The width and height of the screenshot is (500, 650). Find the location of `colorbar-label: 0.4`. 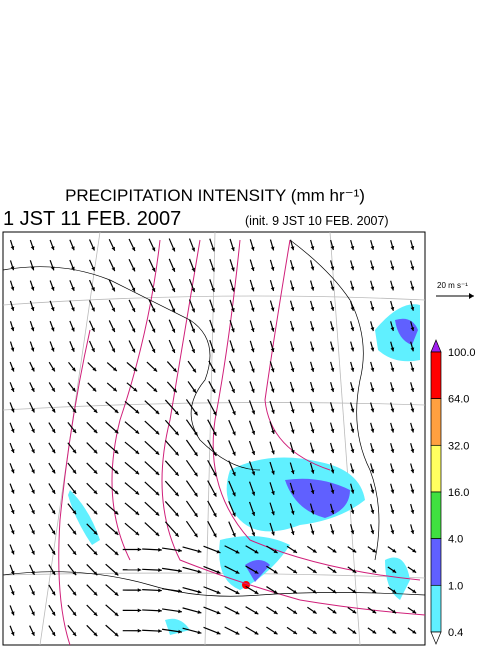

colorbar-label: 0.4 is located at coordinates (455, 633).